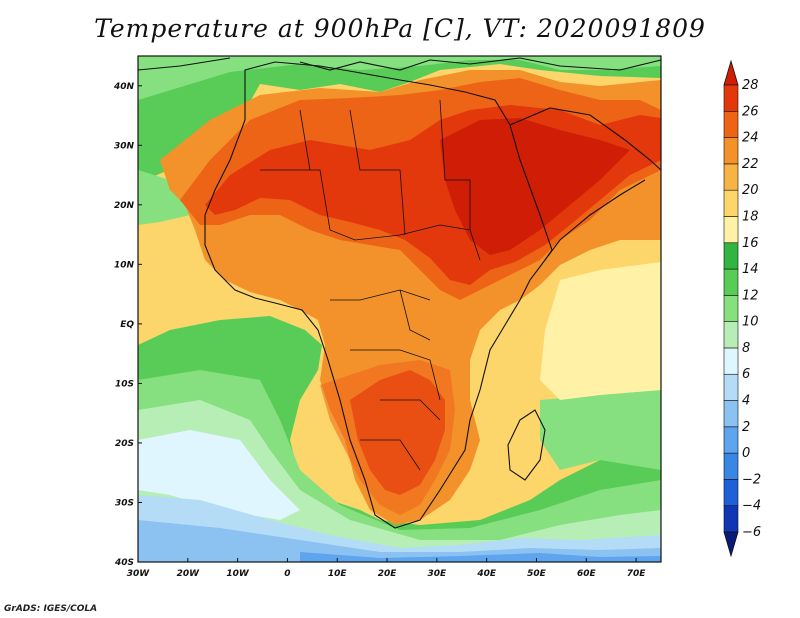 The height and width of the screenshot is (618, 800). I want to click on lat-label: 10S, so click(124, 384).